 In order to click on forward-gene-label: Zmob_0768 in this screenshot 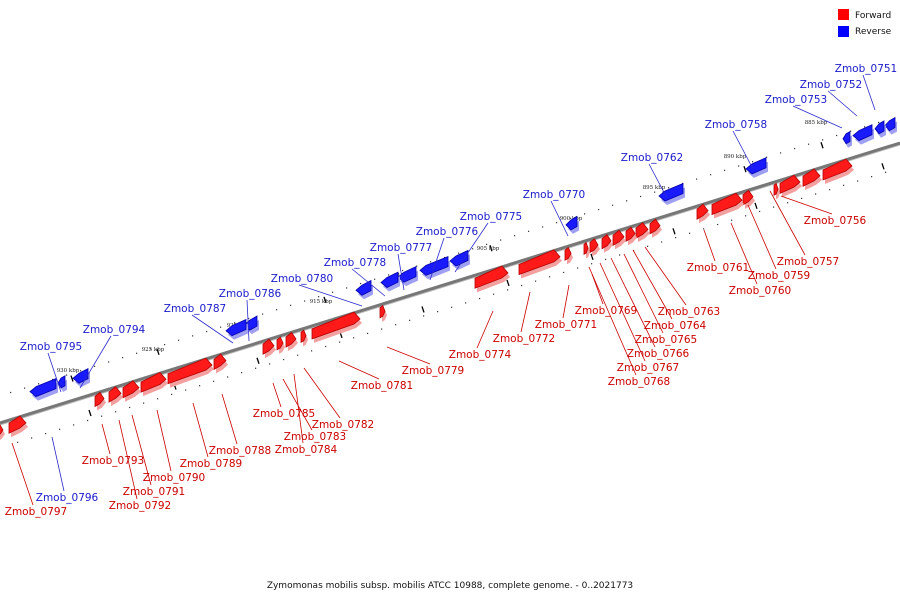, I will do `click(639, 382)`.